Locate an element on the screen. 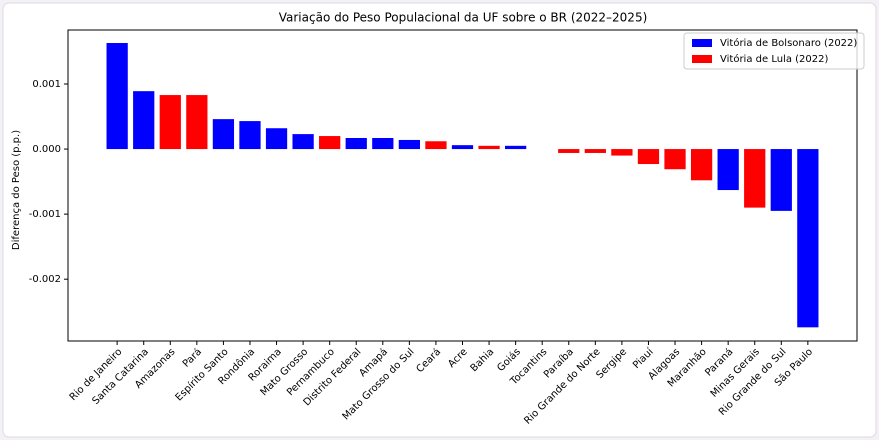 Image resolution: width=879 pixels, height=440 pixels. y-tick-label: -0.002 is located at coordinates (45, 279).